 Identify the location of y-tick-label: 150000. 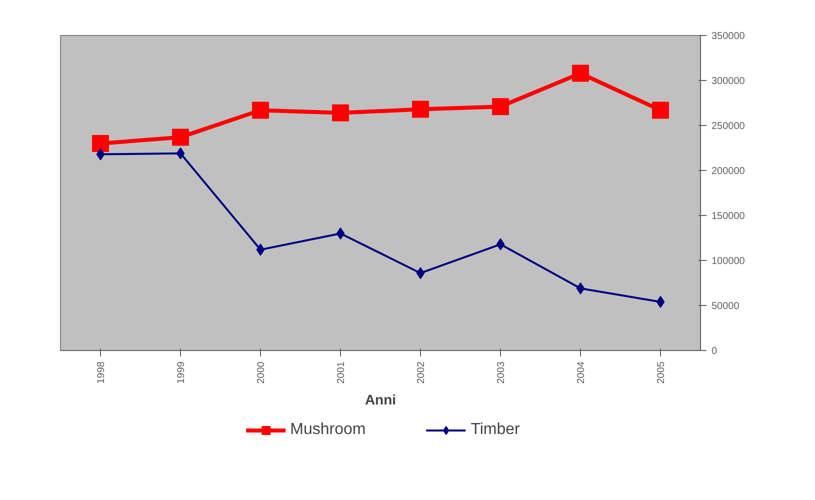
(729, 216).